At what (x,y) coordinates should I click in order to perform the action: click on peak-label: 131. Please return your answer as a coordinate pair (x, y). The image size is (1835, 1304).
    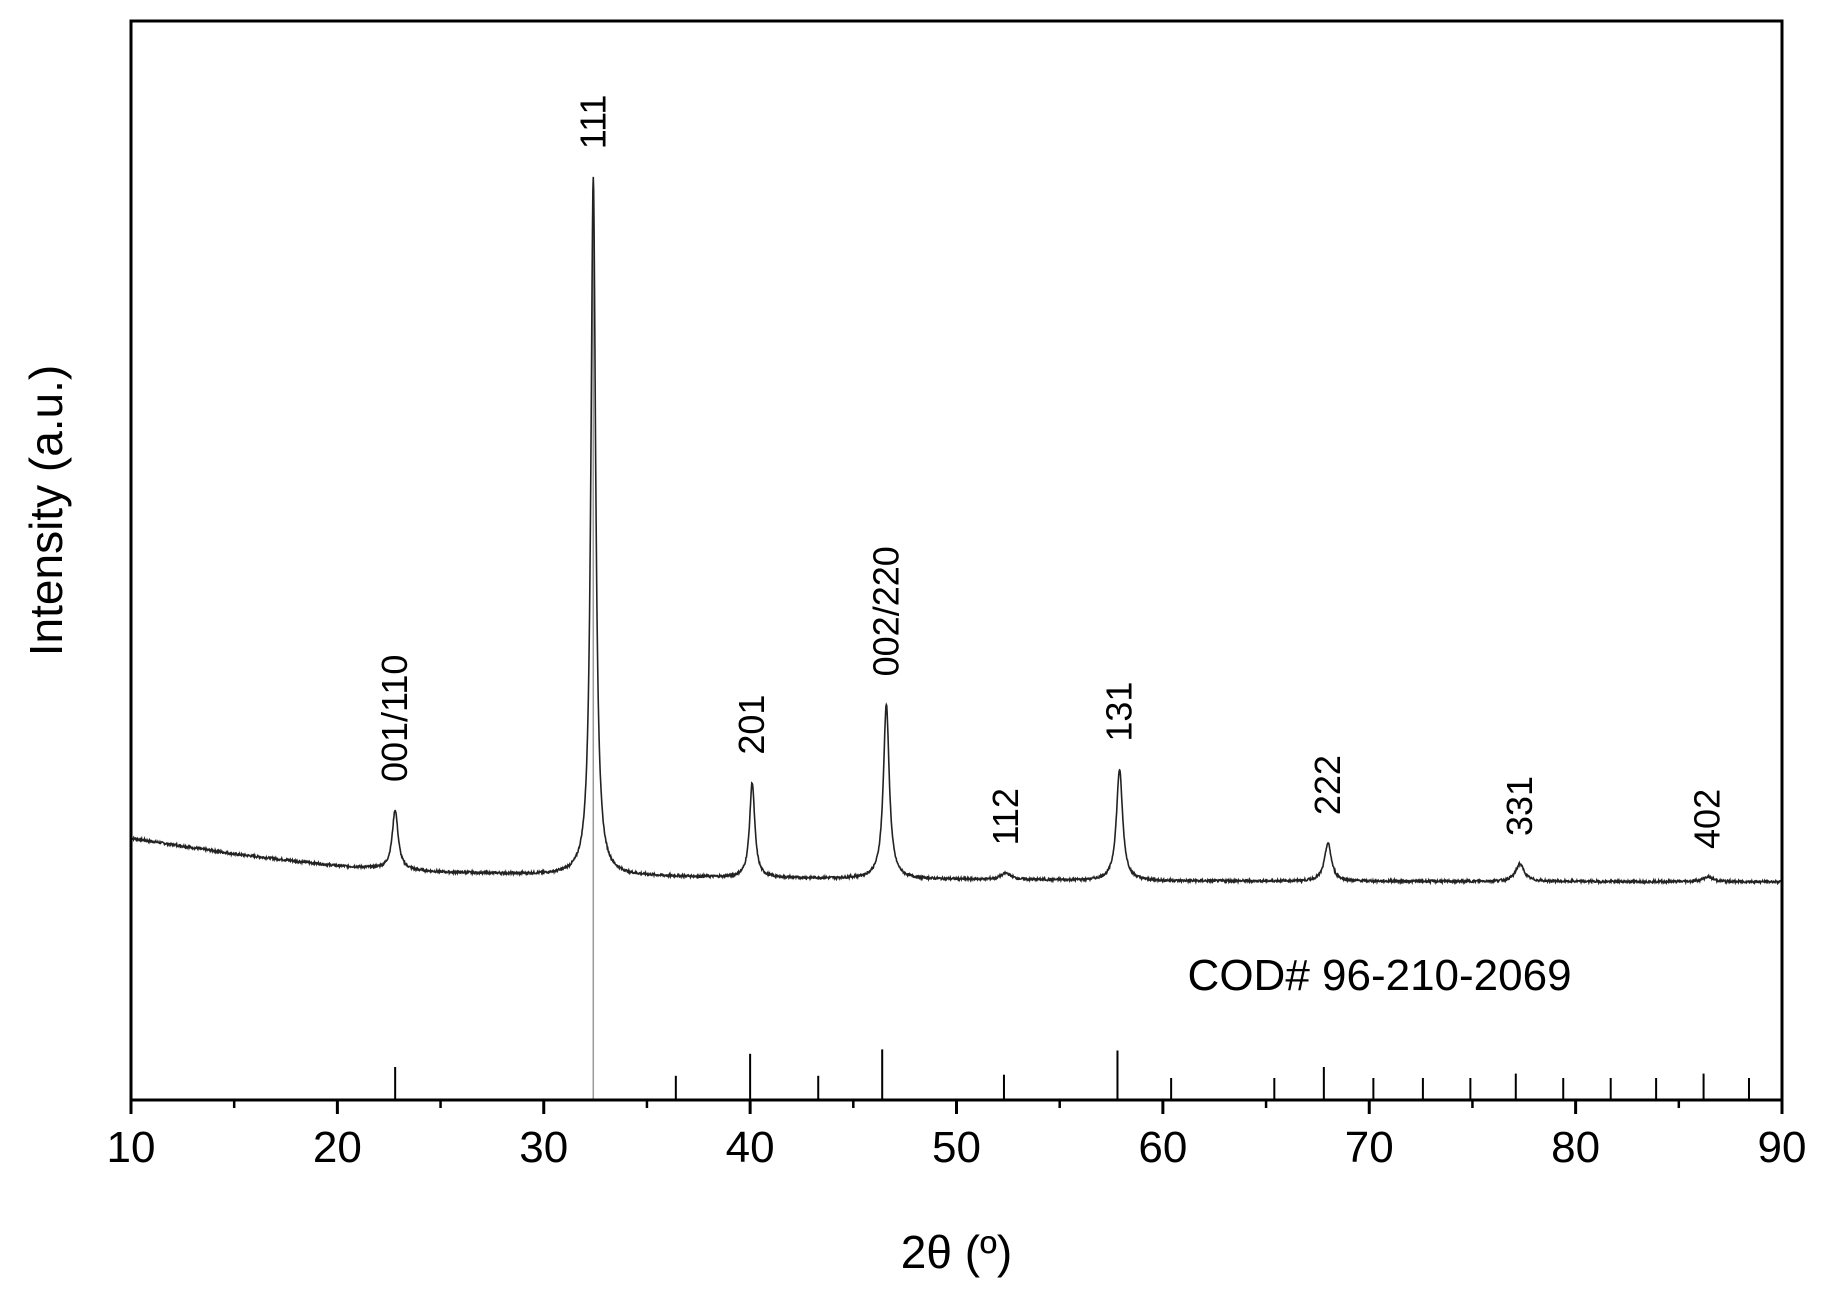
    Looking at the image, I should click on (1119, 712).